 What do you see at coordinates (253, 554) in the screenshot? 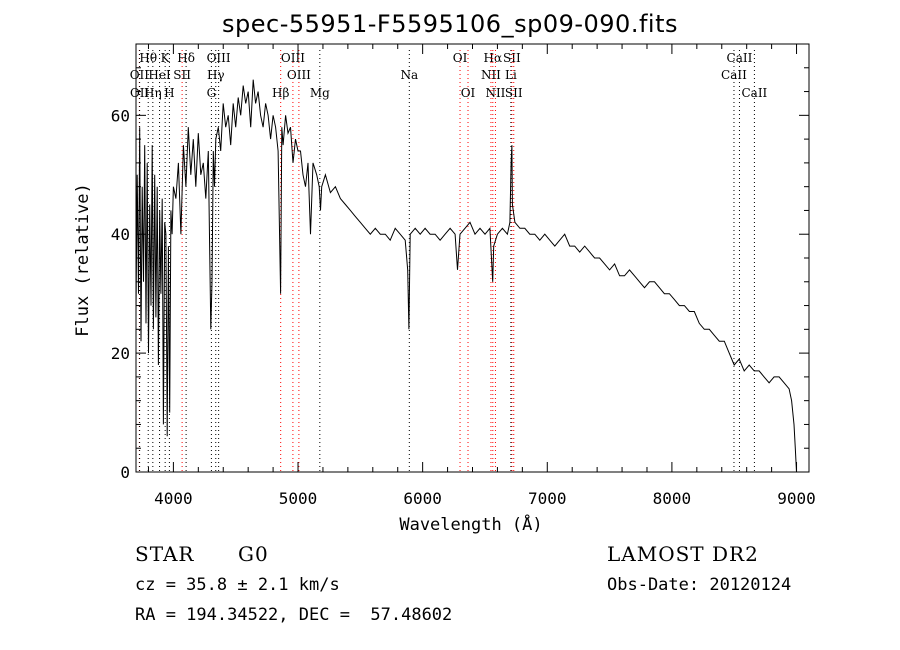
I see `object-subclass: G0` at bounding box center [253, 554].